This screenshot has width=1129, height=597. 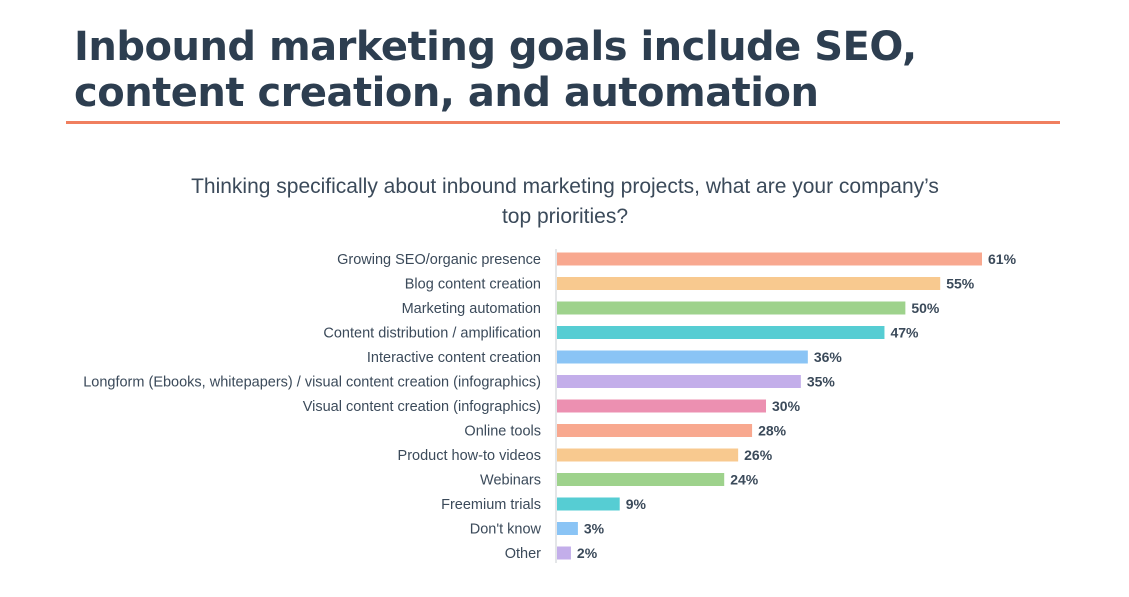 I want to click on value-label: 30%, so click(x=786, y=406).